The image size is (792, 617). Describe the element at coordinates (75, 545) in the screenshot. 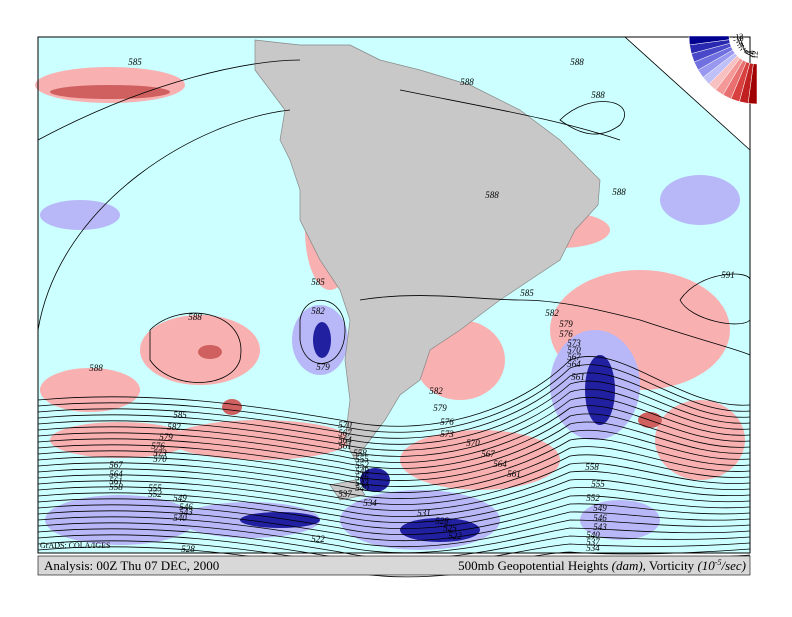

I see `credit: GrADS: COLA/IGES` at that location.